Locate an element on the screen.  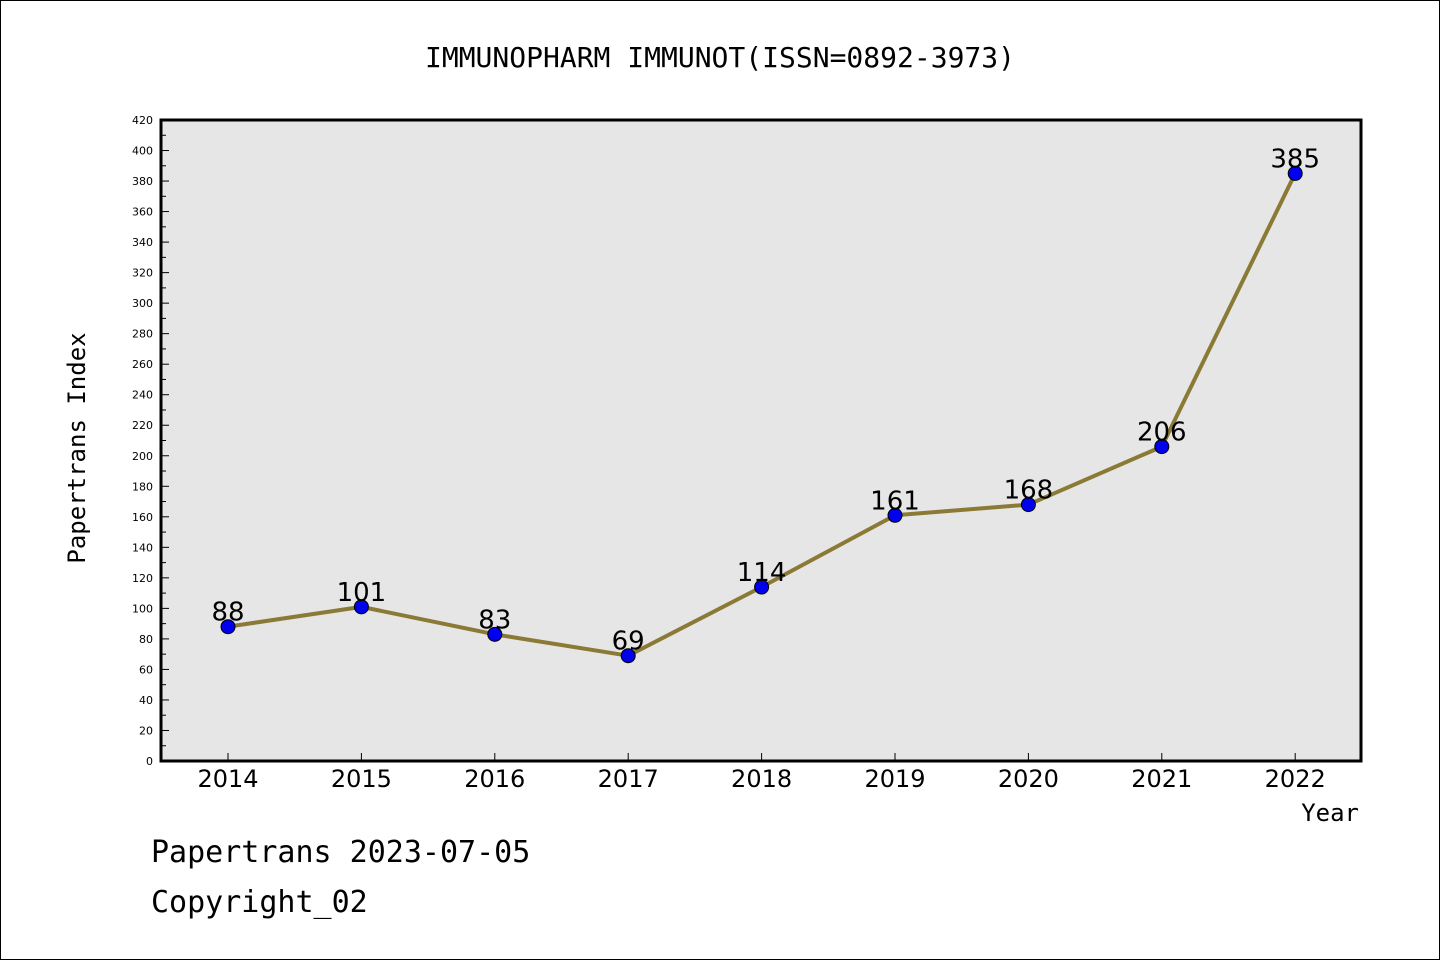
x-tick-label: 2021 is located at coordinates (1161, 779).